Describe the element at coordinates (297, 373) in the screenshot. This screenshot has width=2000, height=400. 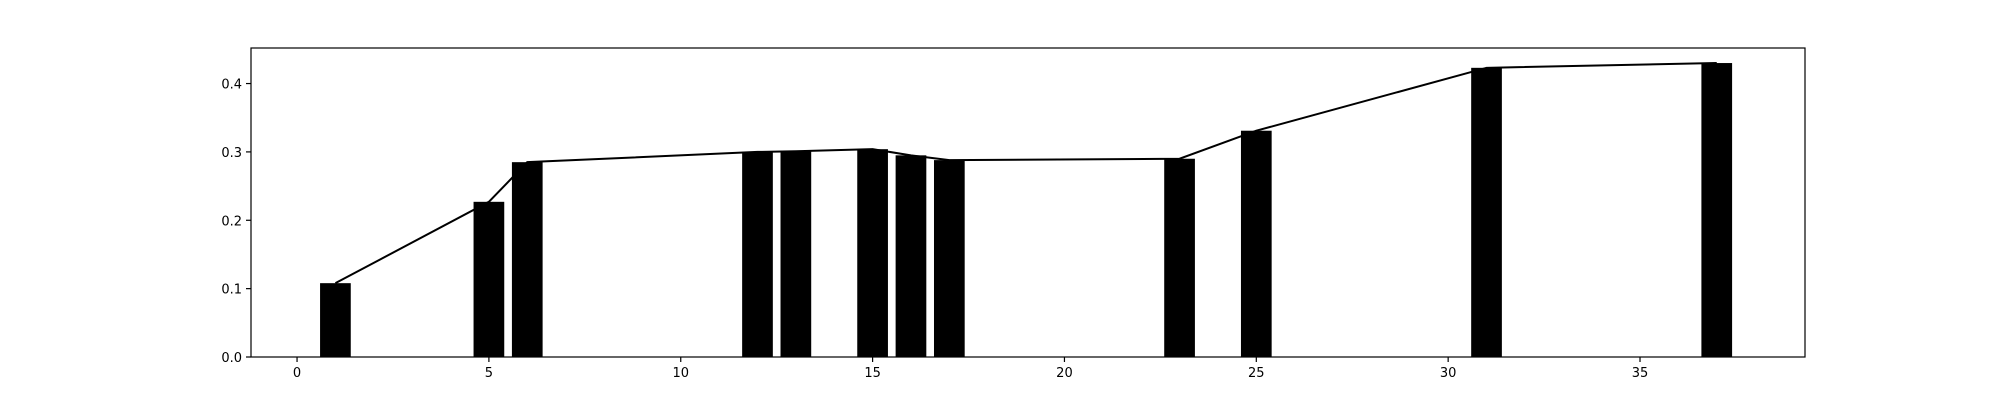
I see `x-tick-label-0: 0` at that location.